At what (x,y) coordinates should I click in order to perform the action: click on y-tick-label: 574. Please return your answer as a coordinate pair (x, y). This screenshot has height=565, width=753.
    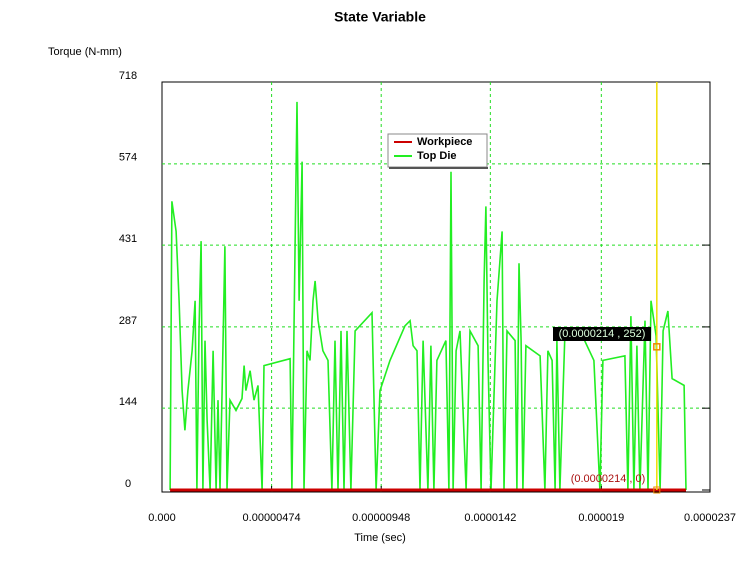
    Looking at the image, I should click on (128, 158).